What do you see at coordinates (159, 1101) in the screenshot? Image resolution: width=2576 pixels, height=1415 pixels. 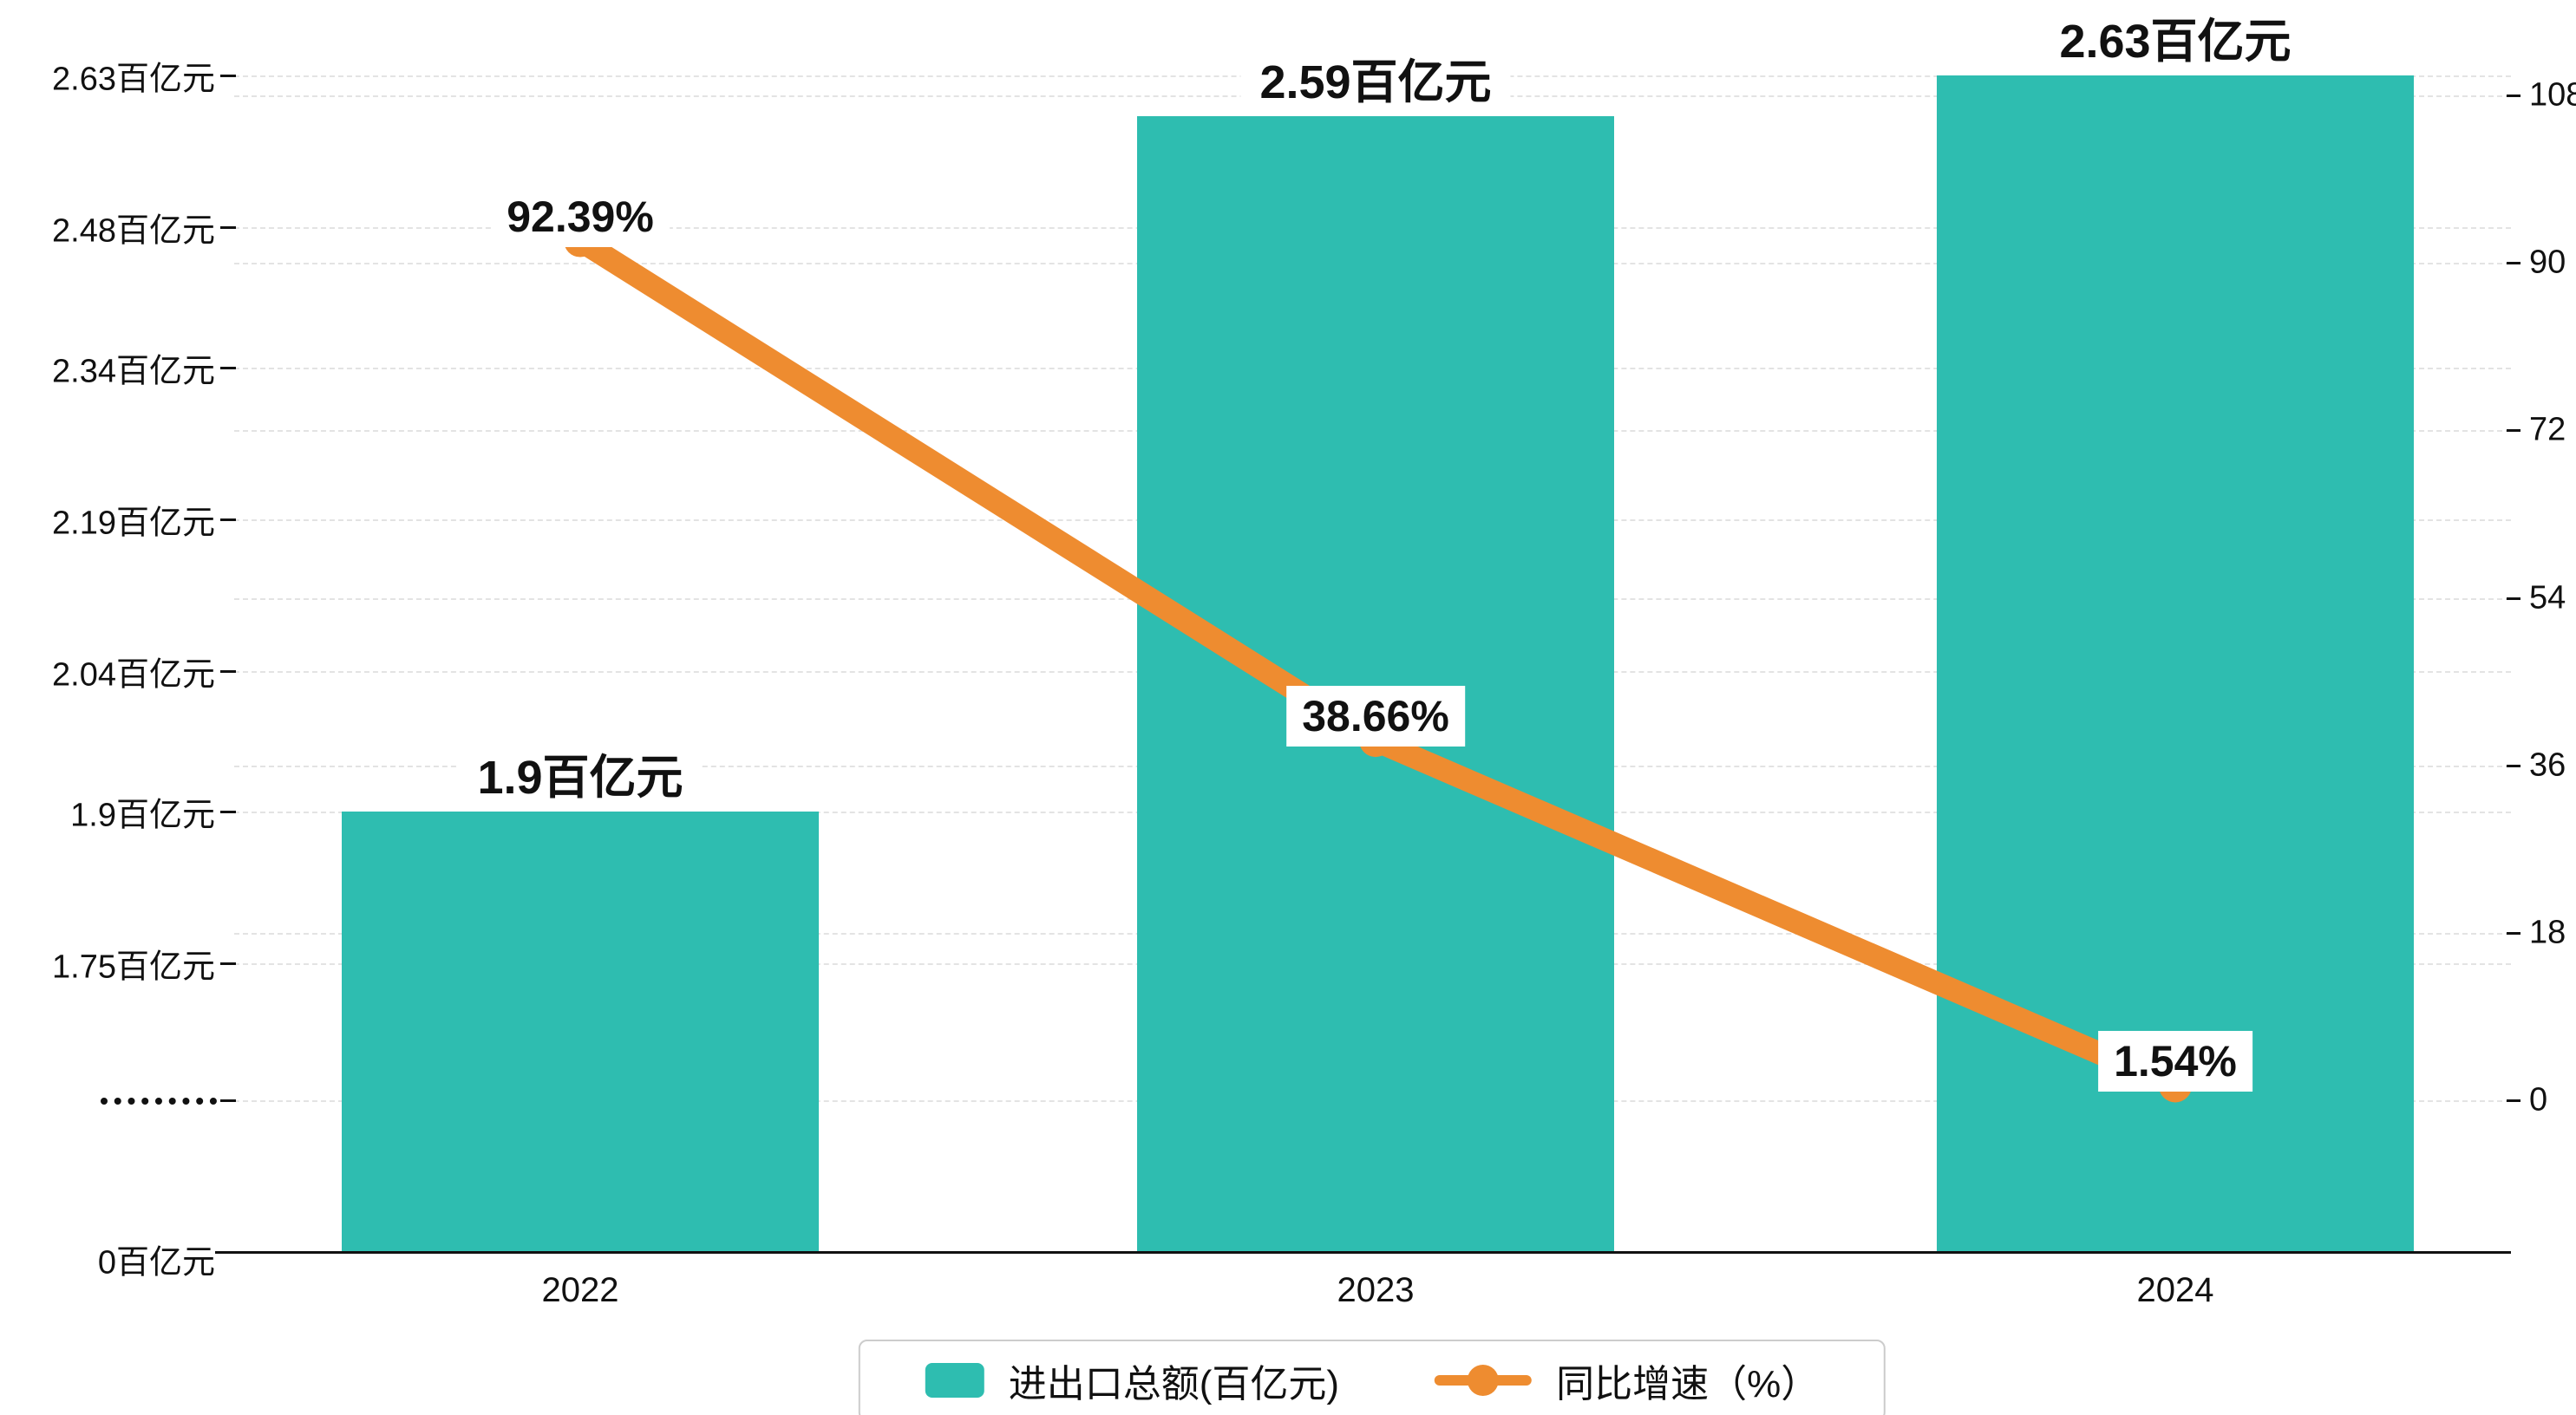 I see `left-axis-break-marker` at bounding box center [159, 1101].